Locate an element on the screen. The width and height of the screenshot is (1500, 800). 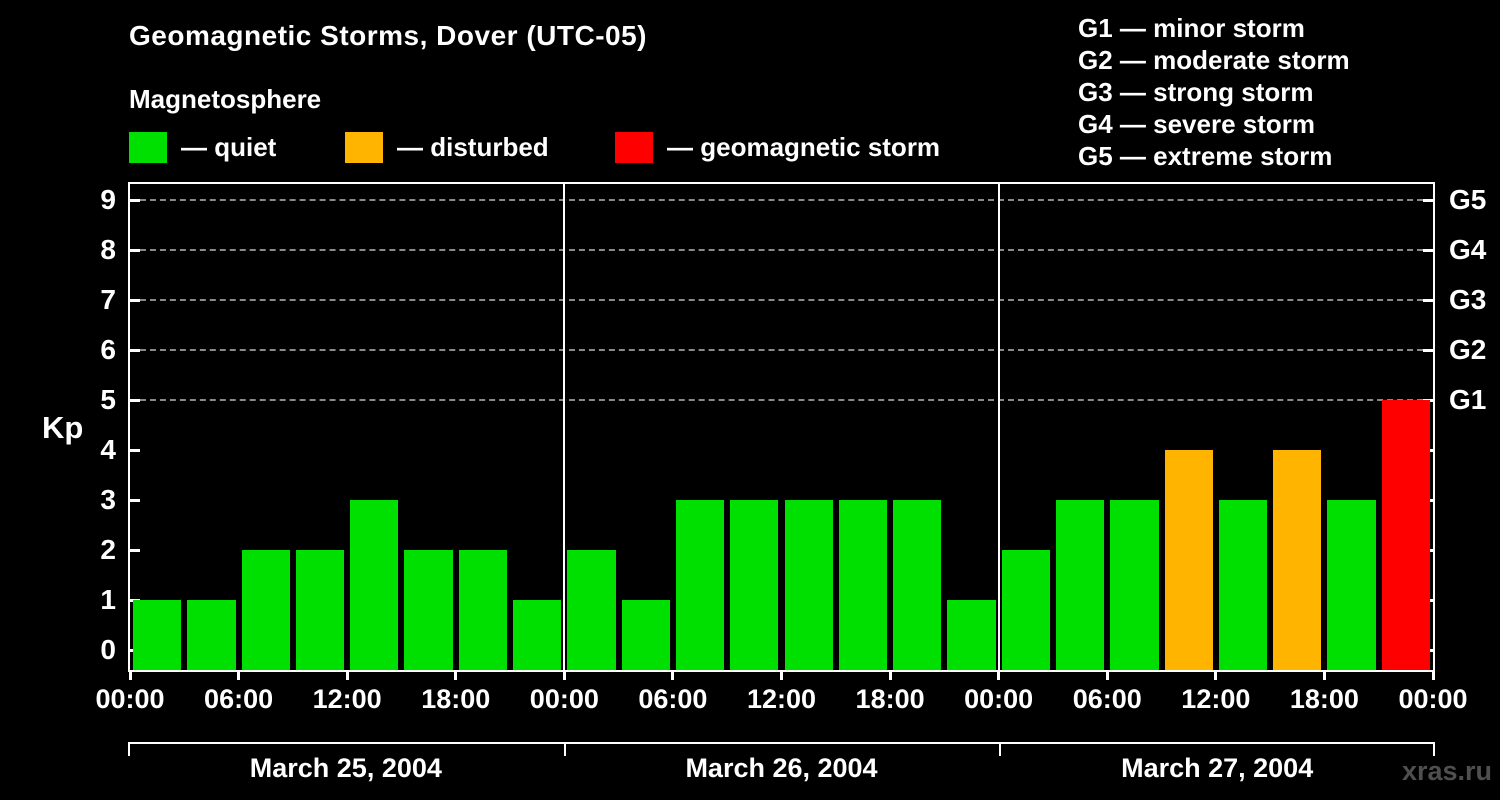
legend-disturbed: — disturbed is located at coordinates (447, 147).